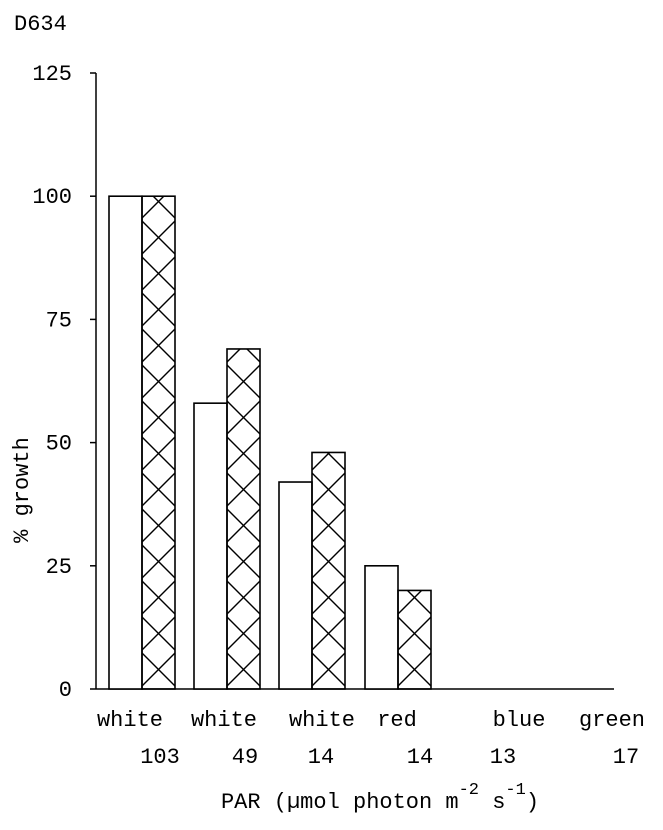 This screenshot has height=830, width=663. I want to click on x-tick-par-value: 13, so click(503, 757).